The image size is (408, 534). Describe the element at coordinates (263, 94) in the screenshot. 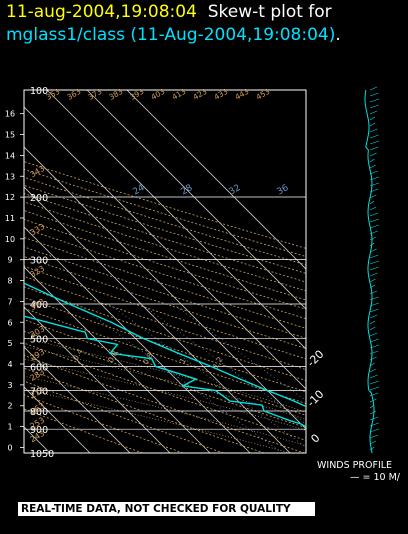

I see `theta-label: 453` at that location.